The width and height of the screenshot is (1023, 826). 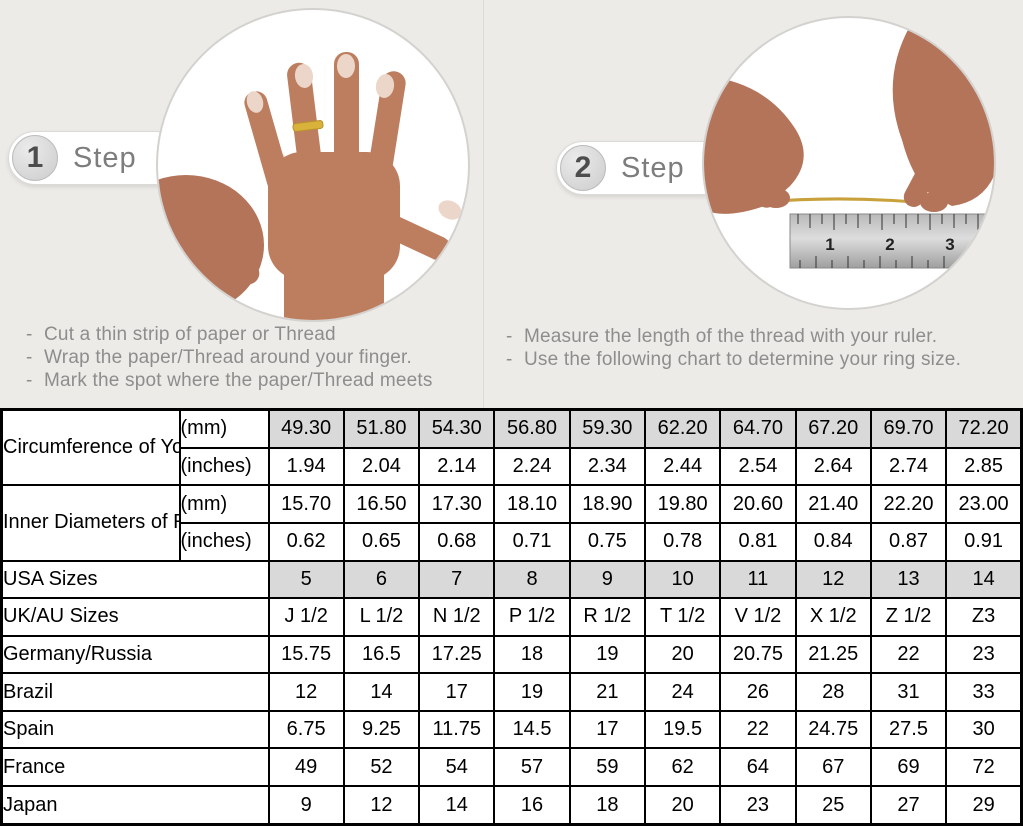 I want to click on thread-ruler-illustration: 1 2 3, so click(x=849, y=143).